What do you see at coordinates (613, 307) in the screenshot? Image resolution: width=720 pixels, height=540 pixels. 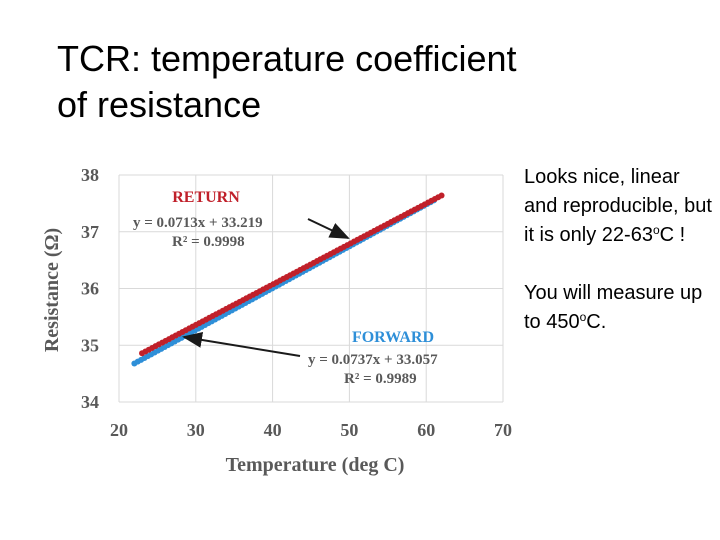 I see `note-paragraph-2: You will measure up to 450oC.` at bounding box center [613, 307].